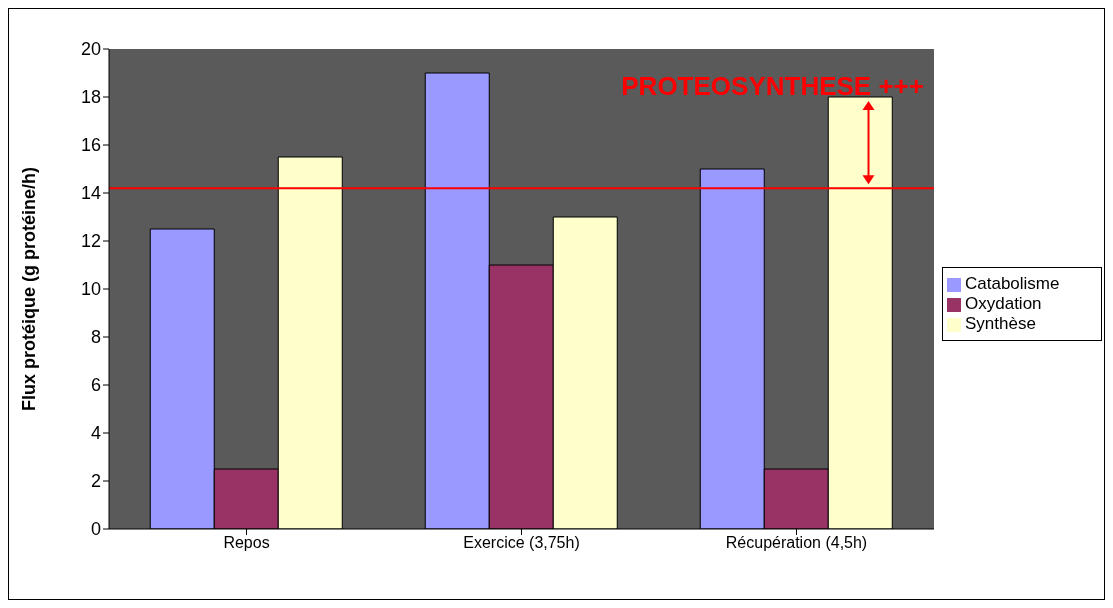 This screenshot has width=1113, height=608. Describe the element at coordinates (246, 543) in the screenshot. I see `x-tick-label: Repos` at that location.